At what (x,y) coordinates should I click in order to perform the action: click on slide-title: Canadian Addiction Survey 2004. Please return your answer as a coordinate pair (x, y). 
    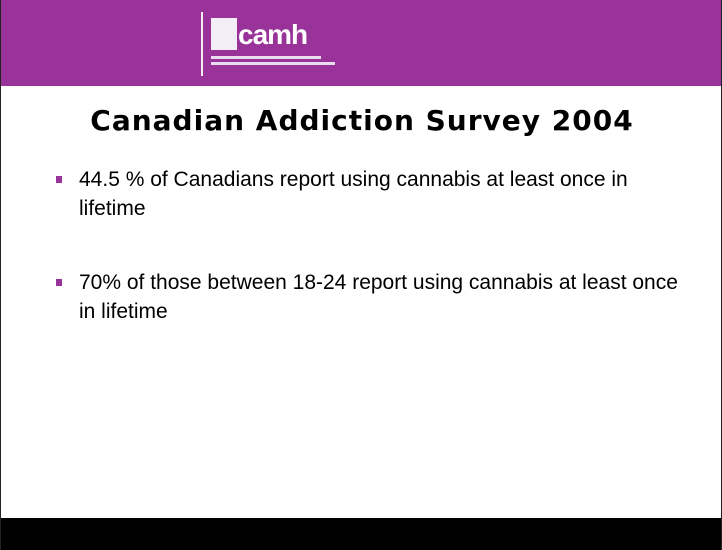
    Looking at the image, I should click on (362, 120).